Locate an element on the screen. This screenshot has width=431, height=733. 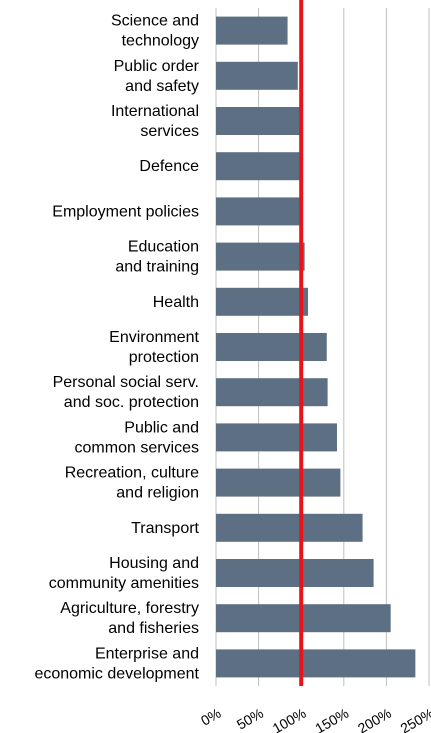
x-tick-label-0: 0% is located at coordinates (211, 717).